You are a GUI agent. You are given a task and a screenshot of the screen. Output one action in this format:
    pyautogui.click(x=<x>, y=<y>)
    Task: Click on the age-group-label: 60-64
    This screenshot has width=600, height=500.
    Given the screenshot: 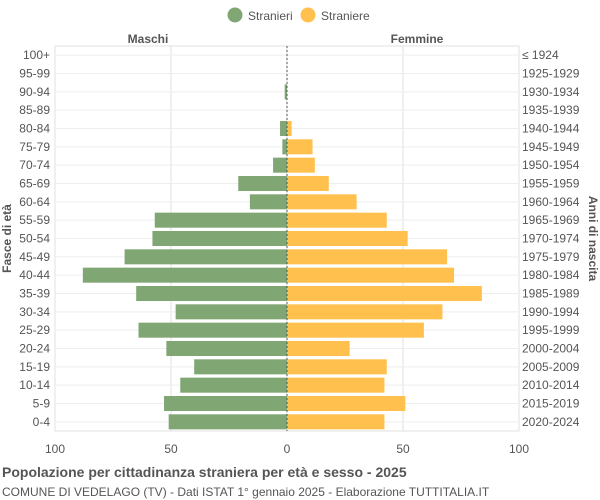 What is the action you would take?
    pyautogui.click(x=34, y=202)
    